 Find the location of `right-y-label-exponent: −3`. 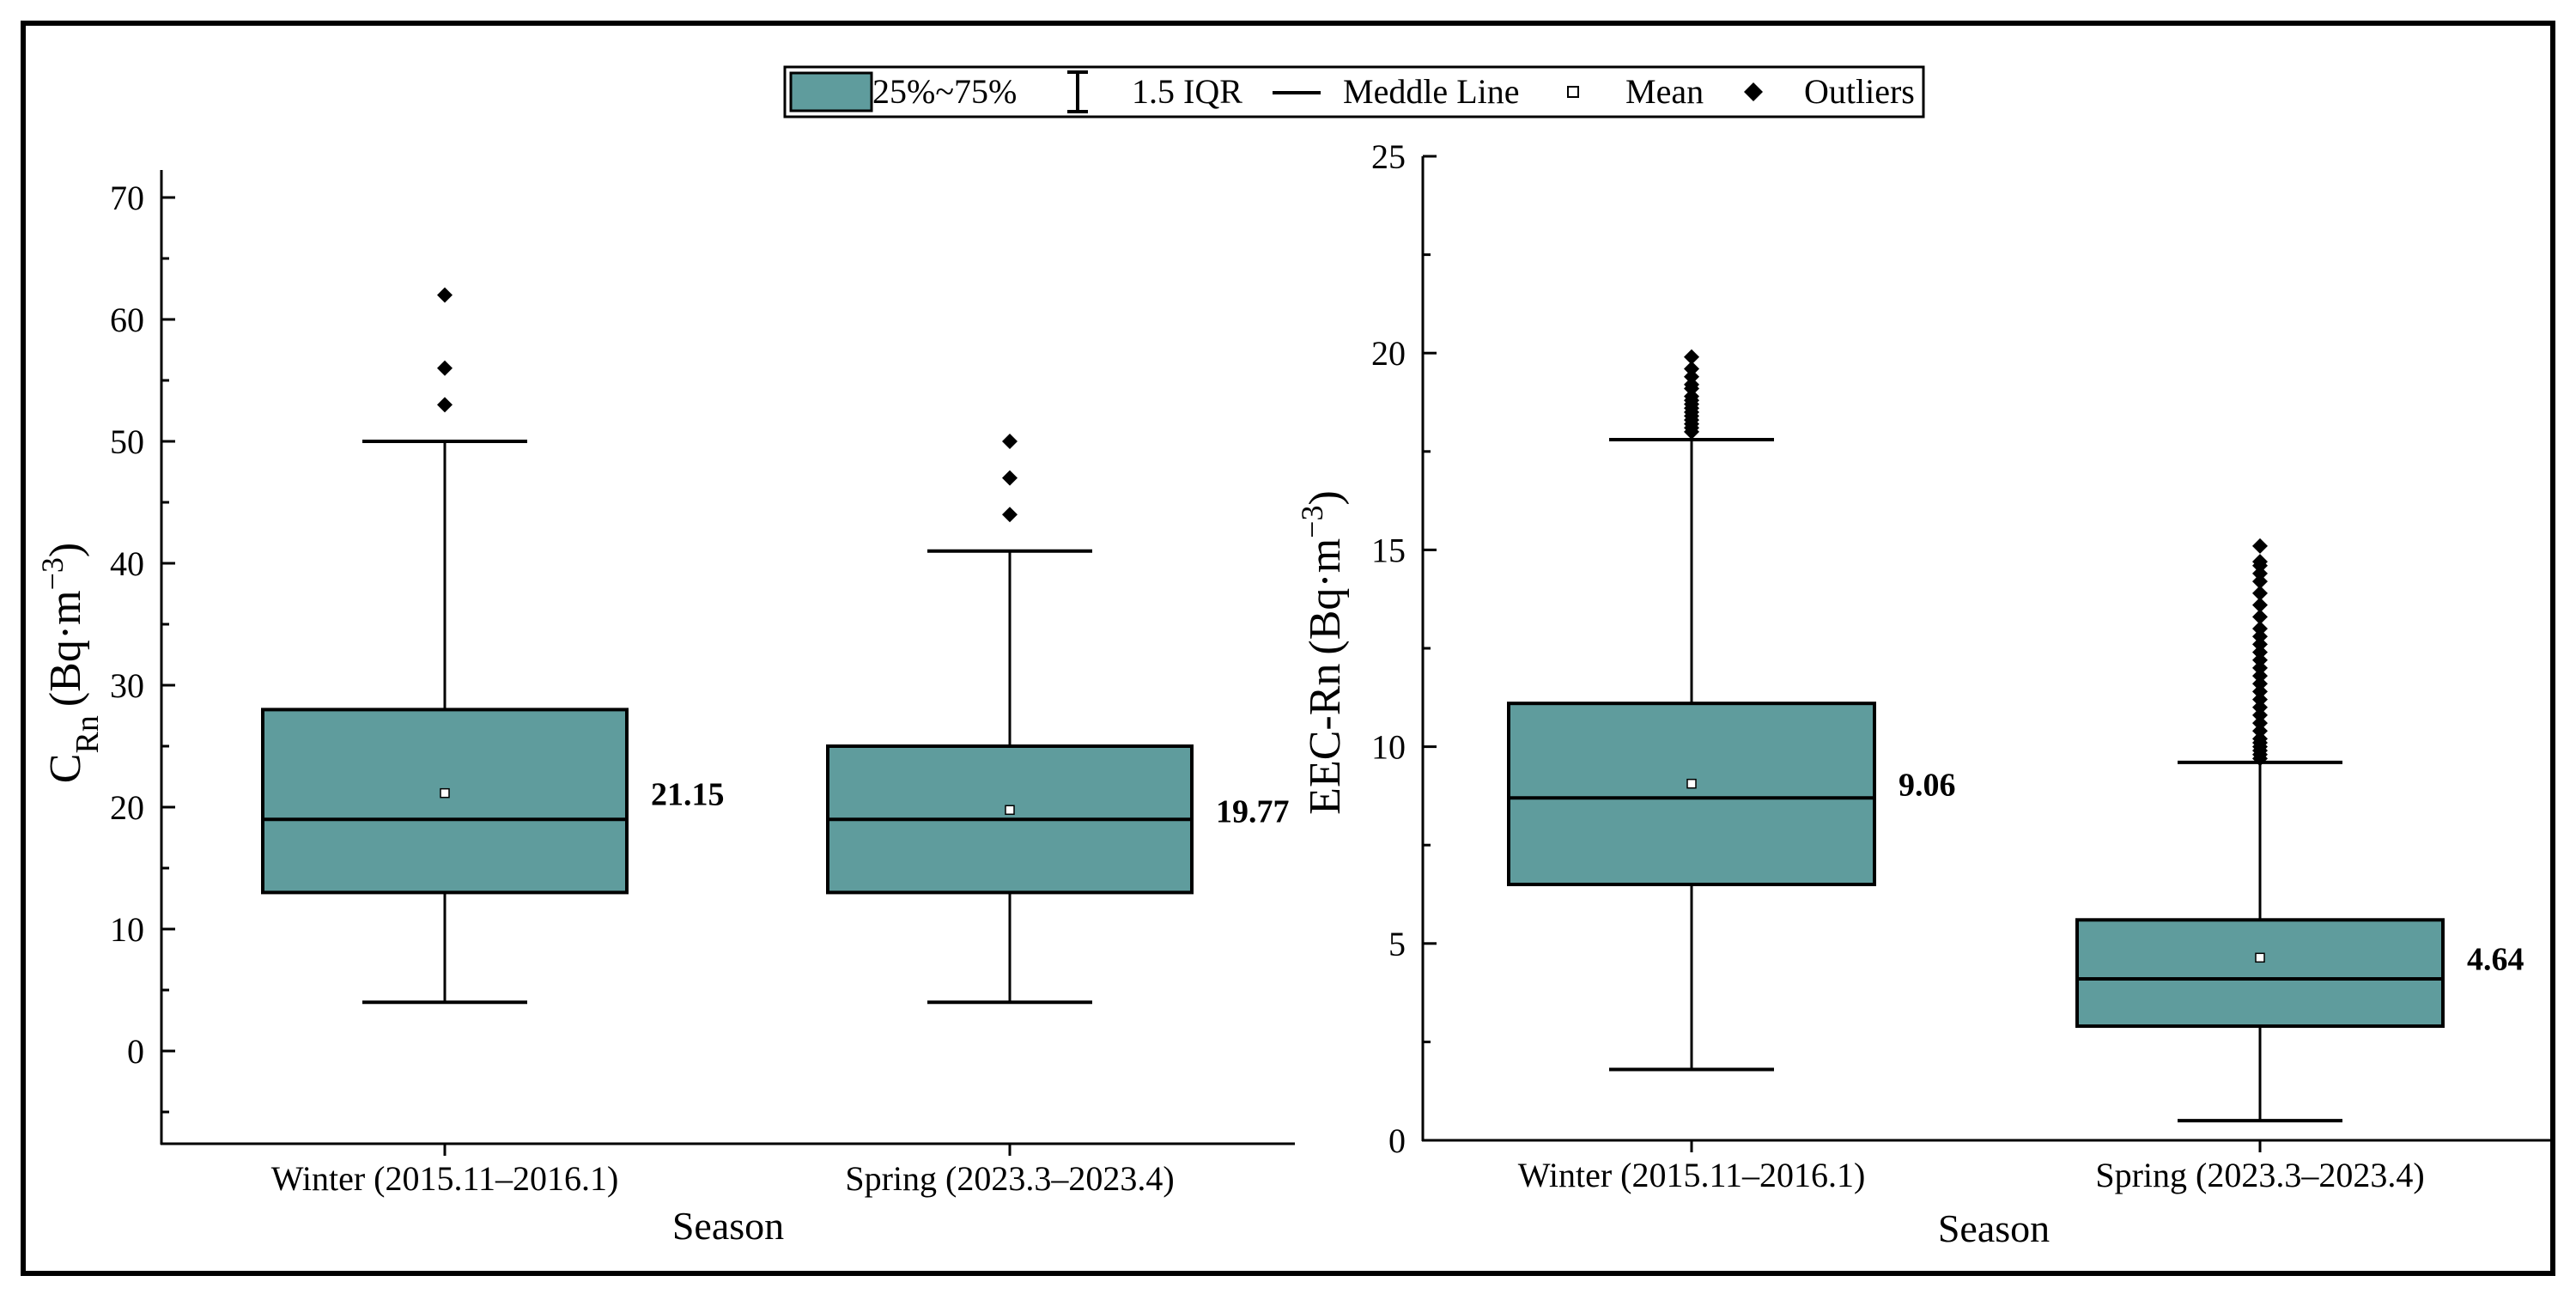

right-y-label-exponent: −3 is located at coordinates (1312, 522).